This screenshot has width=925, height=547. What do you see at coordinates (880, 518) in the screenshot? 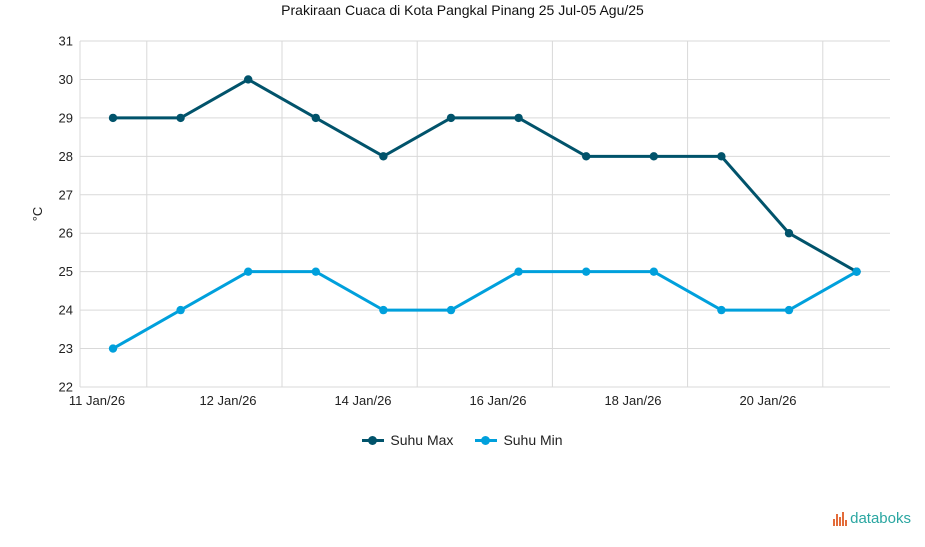
I see `brand-name: databoks` at bounding box center [880, 518].